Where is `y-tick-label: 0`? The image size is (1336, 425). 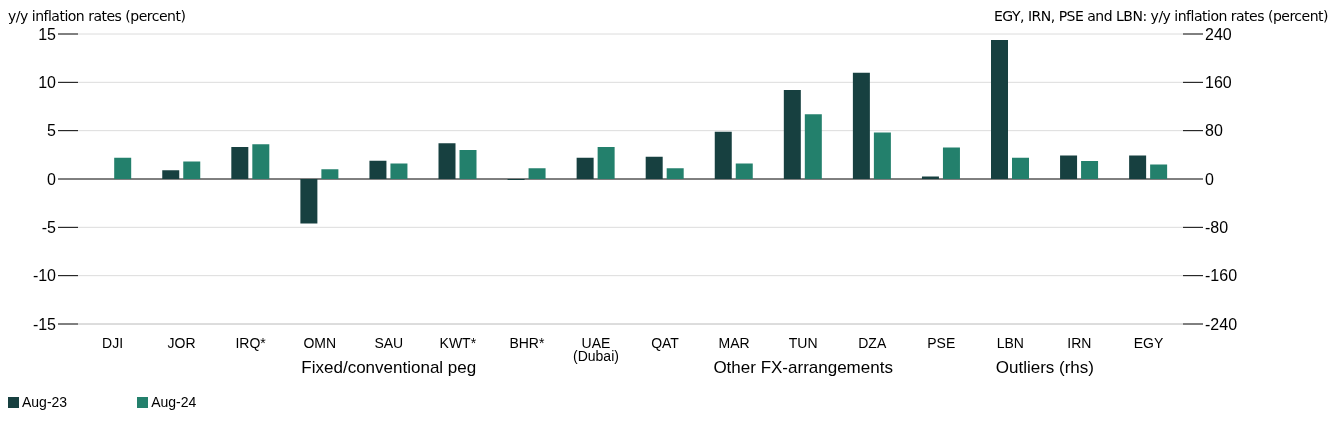 y-tick-label: 0 is located at coordinates (52, 179).